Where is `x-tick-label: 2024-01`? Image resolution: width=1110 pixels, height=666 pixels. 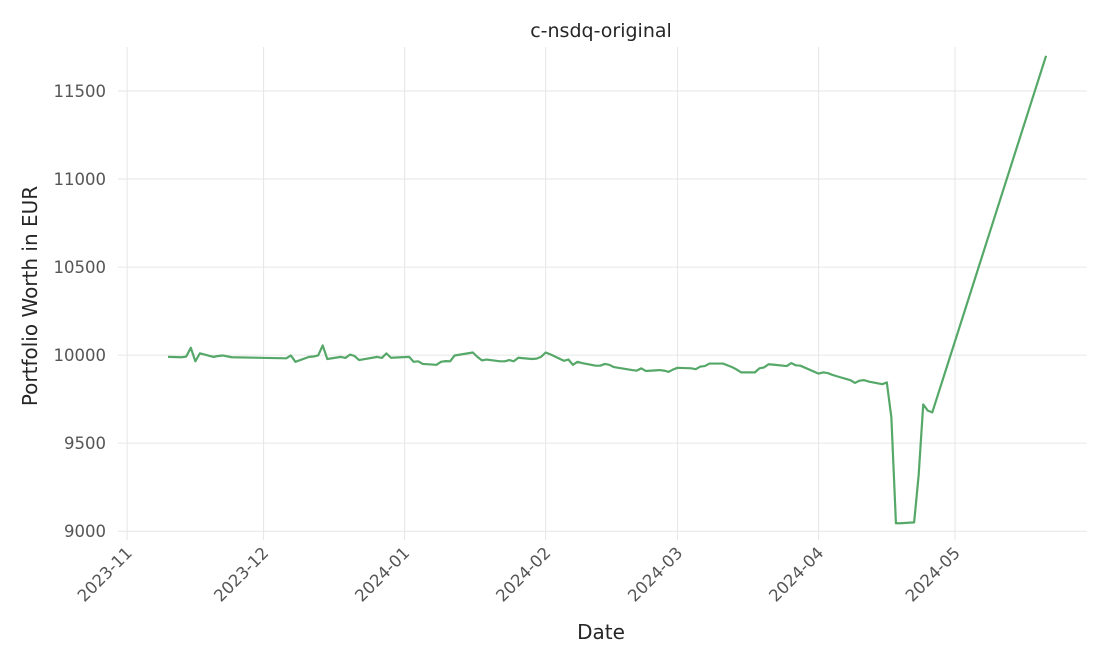
x-tick-label: 2024-01 is located at coordinates (382, 574).